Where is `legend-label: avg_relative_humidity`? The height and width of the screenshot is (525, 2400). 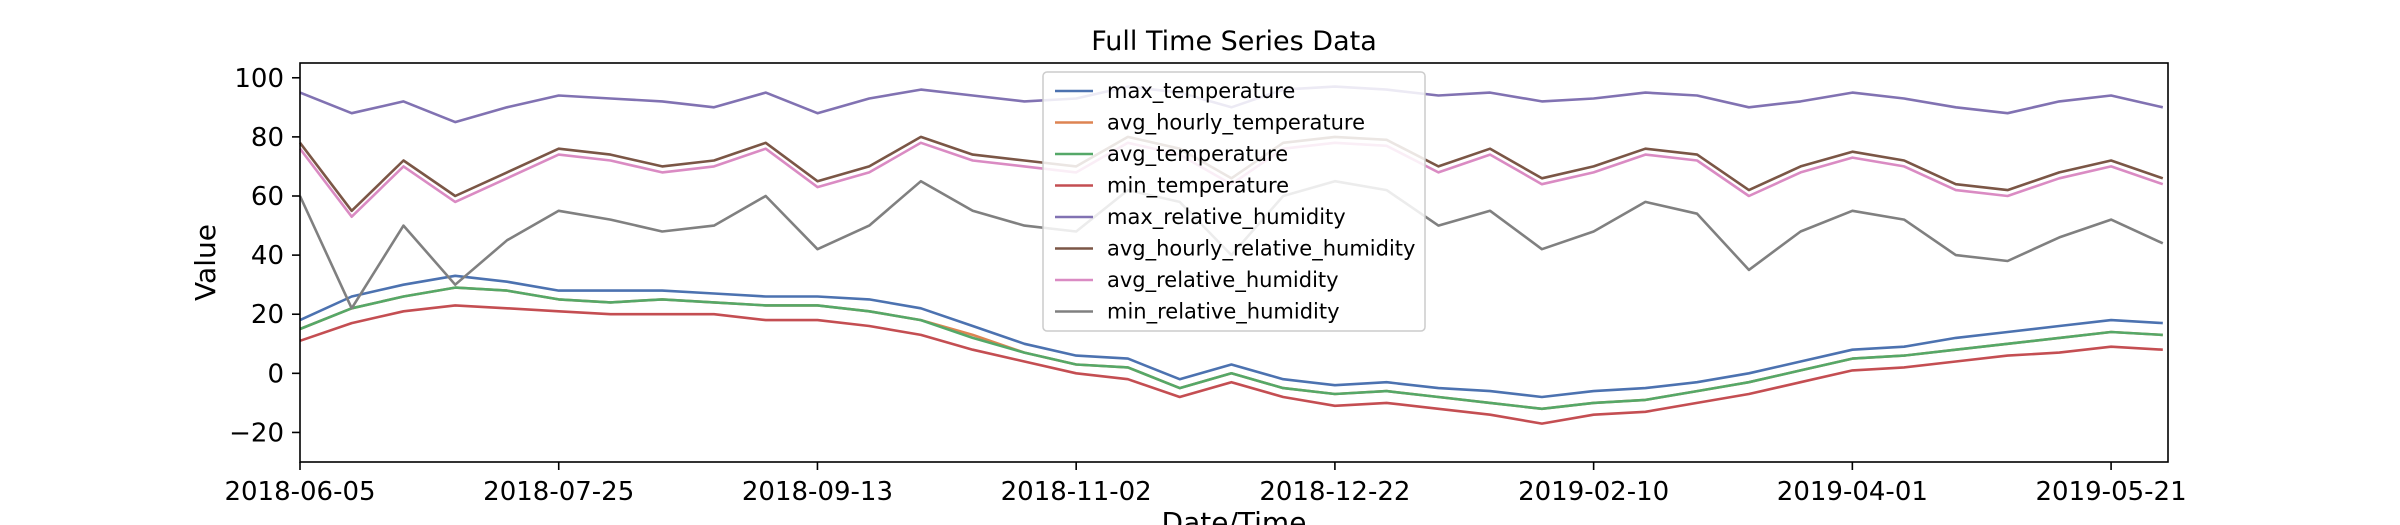 legend-label: avg_relative_humidity is located at coordinates (1223, 280).